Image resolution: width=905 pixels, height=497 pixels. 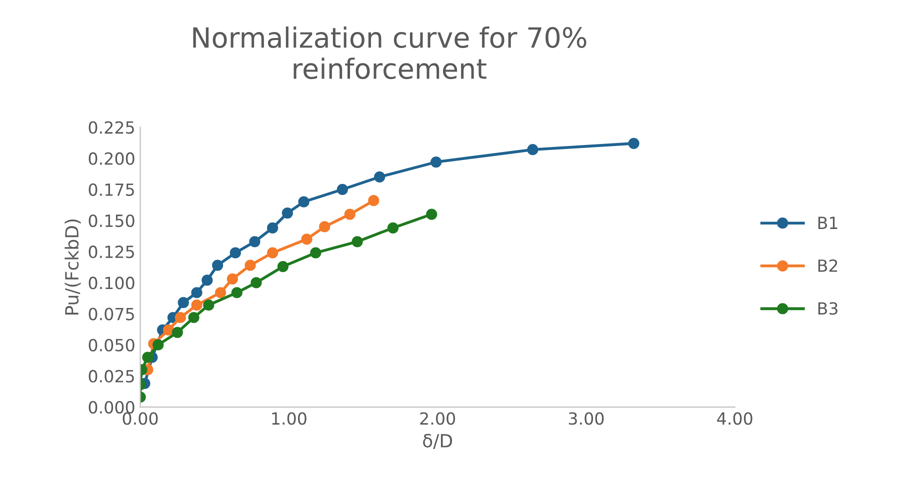 What do you see at coordinates (111, 376) in the screenshot?
I see `y-tick-label: 0.025` at bounding box center [111, 376].